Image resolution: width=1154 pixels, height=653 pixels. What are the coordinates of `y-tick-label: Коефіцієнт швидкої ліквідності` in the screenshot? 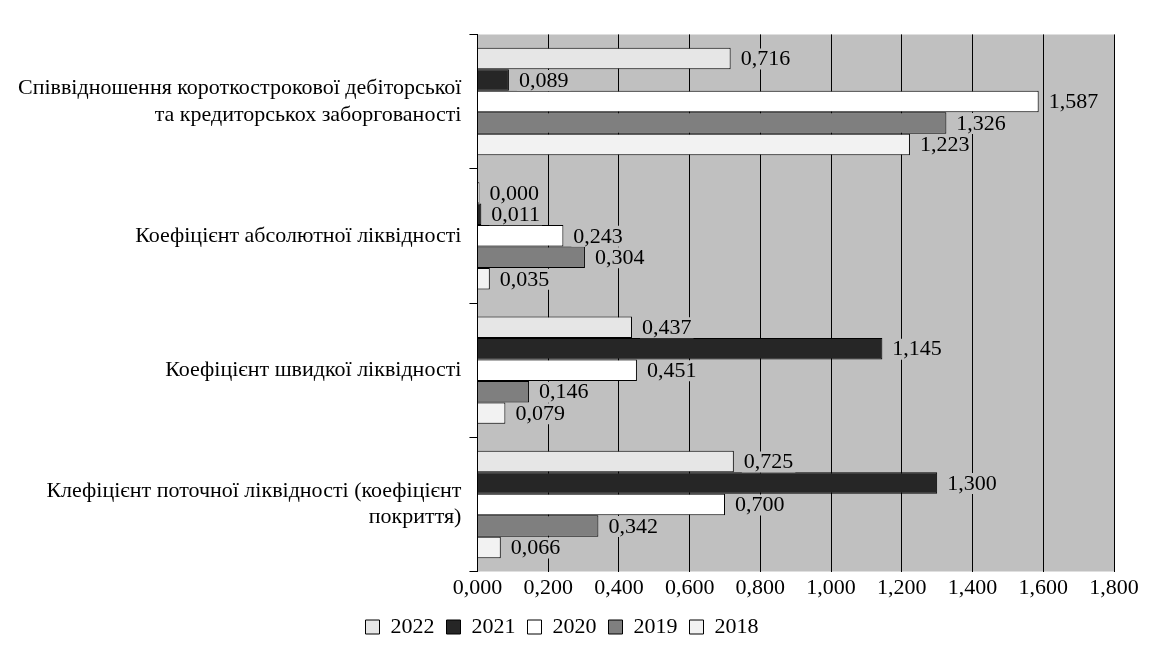 It's located at (313, 368).